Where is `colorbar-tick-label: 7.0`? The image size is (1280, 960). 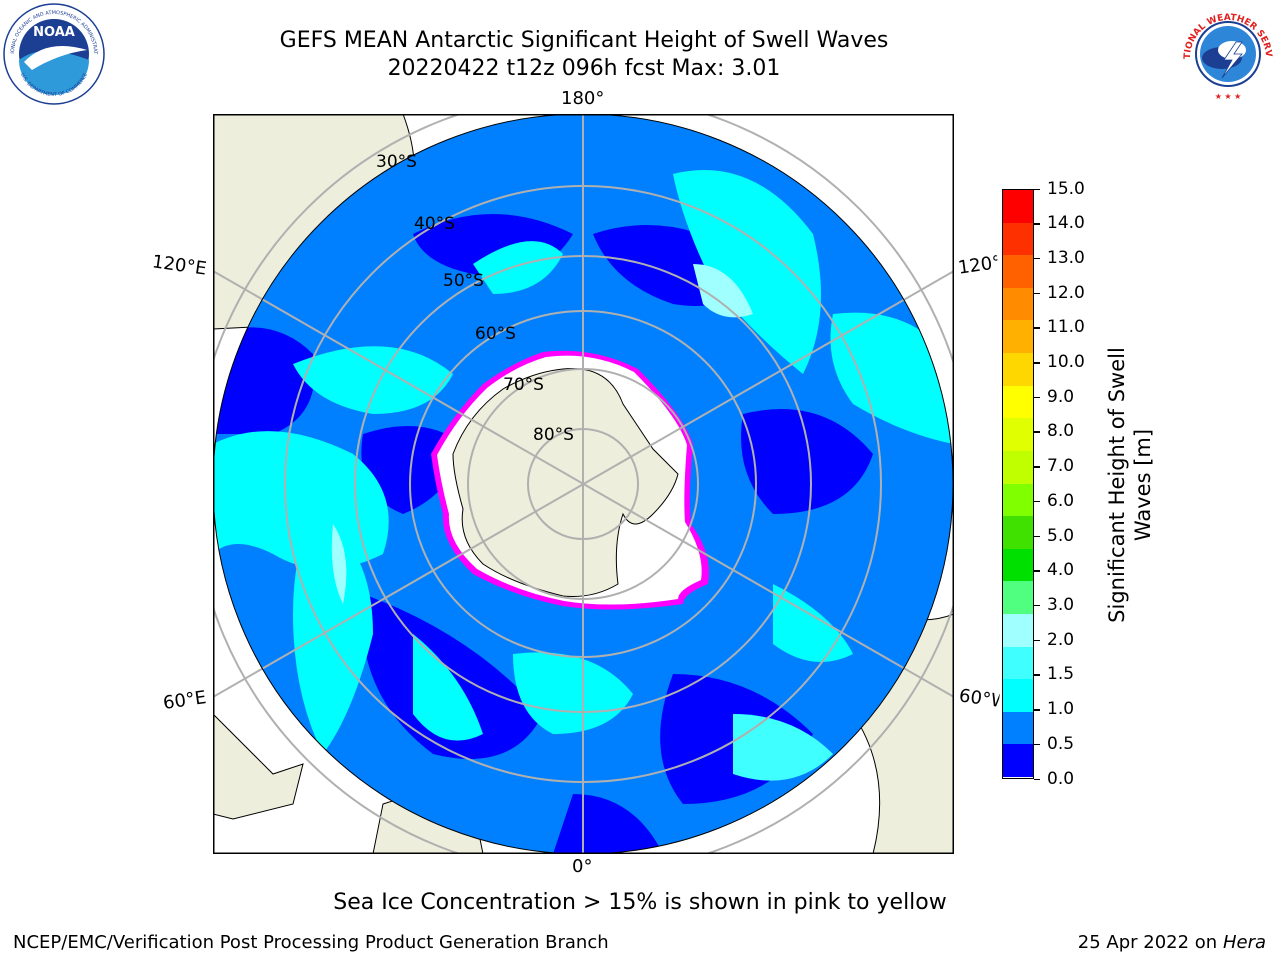 colorbar-tick-label: 7.0 is located at coordinates (1053, 466).